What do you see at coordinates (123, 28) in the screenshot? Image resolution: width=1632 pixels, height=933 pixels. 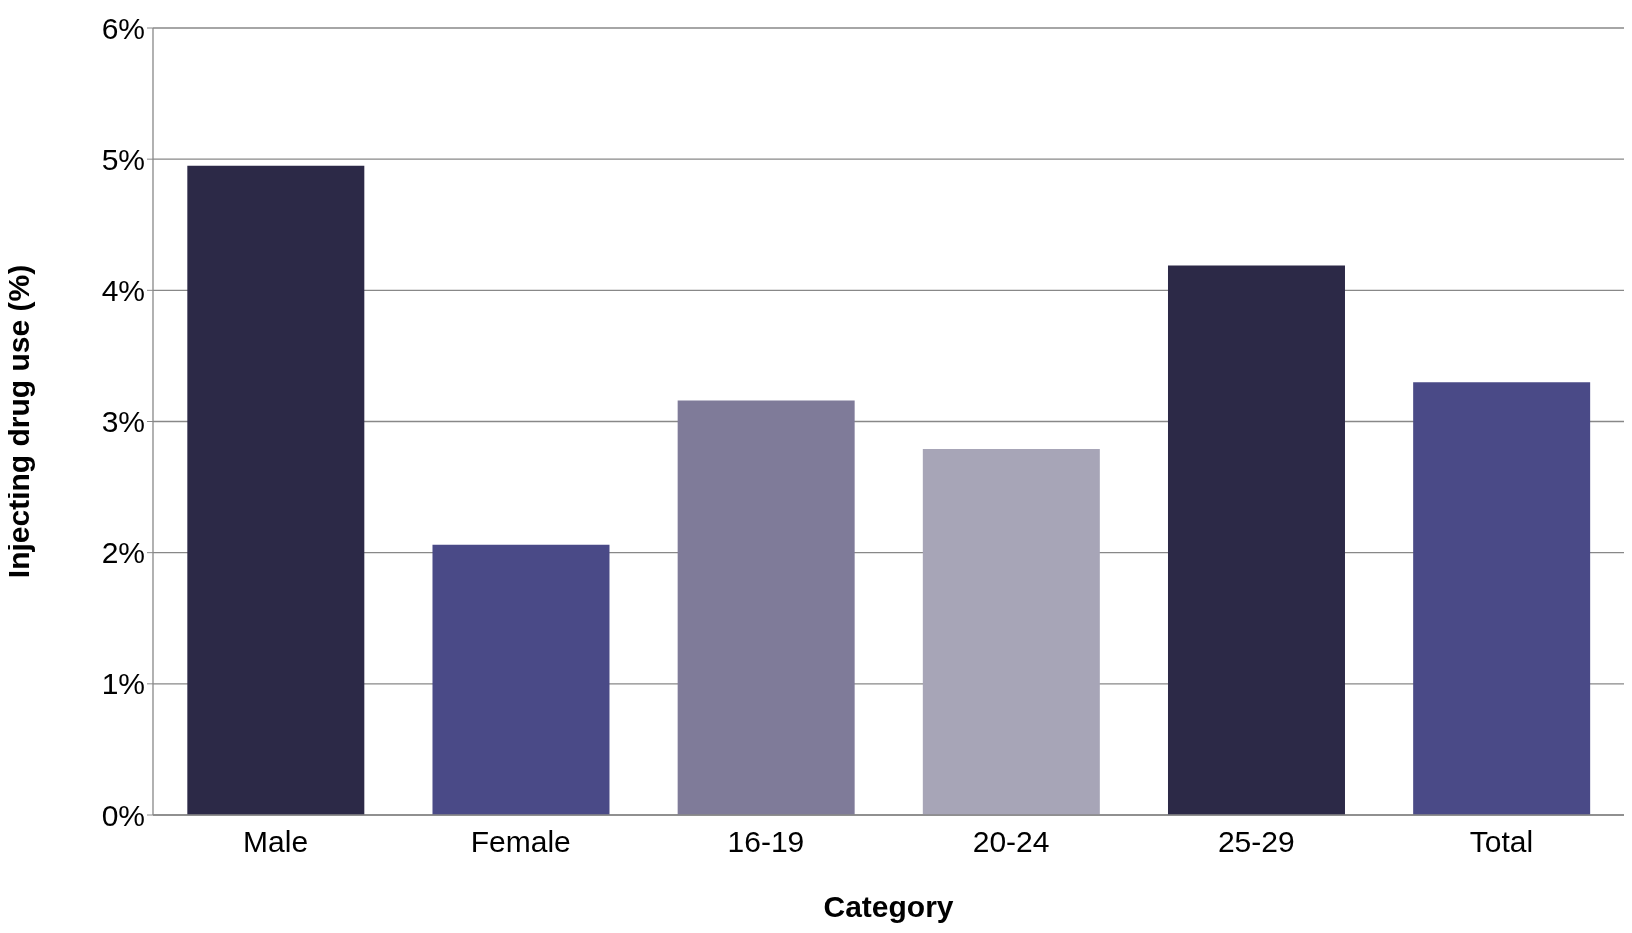 I see `y-tick-label: 6%` at bounding box center [123, 28].